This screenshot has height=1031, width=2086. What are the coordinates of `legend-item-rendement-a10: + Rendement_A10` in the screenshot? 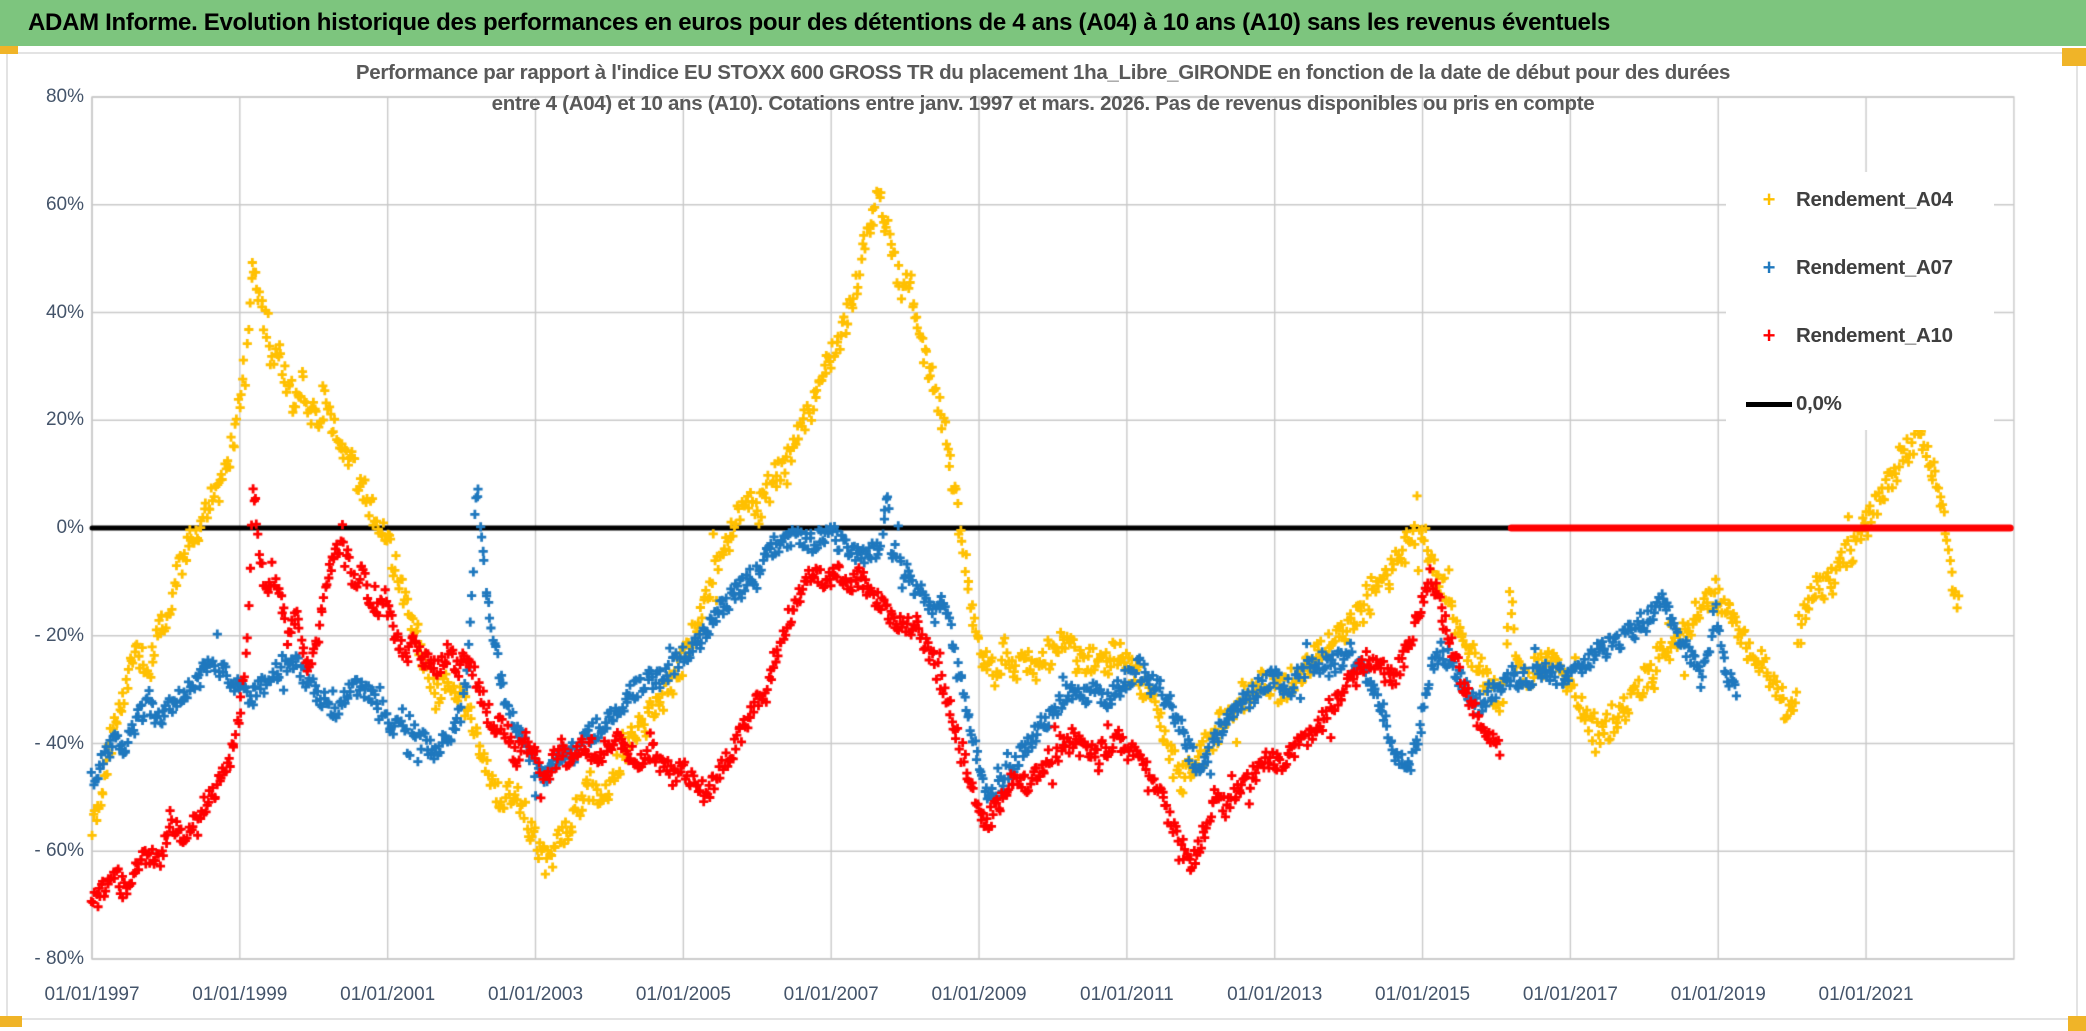 It's located at (1870, 336).